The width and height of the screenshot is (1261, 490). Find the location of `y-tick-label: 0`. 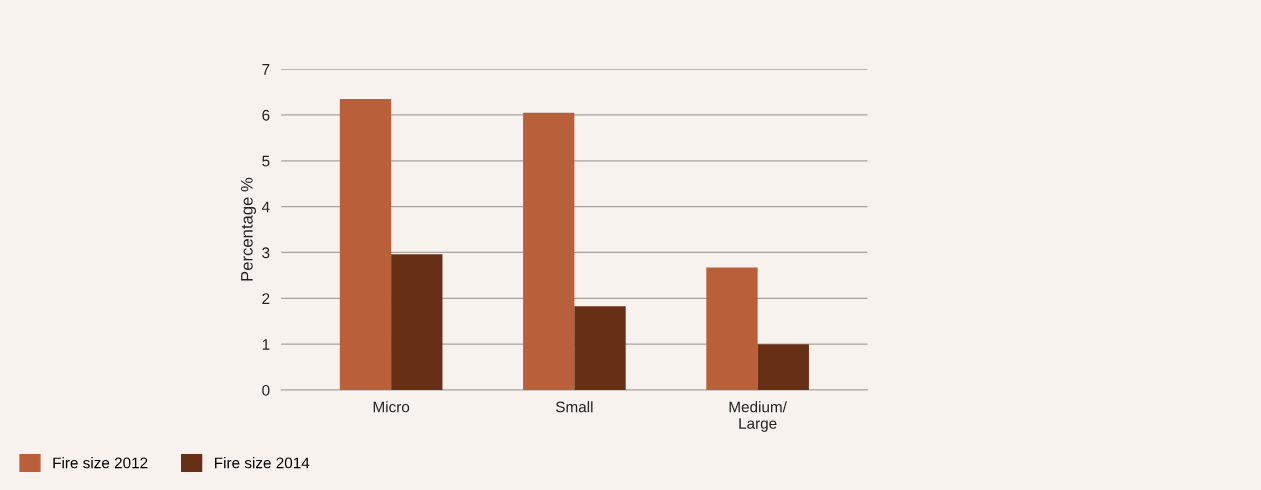

y-tick-label: 0 is located at coordinates (266, 390).